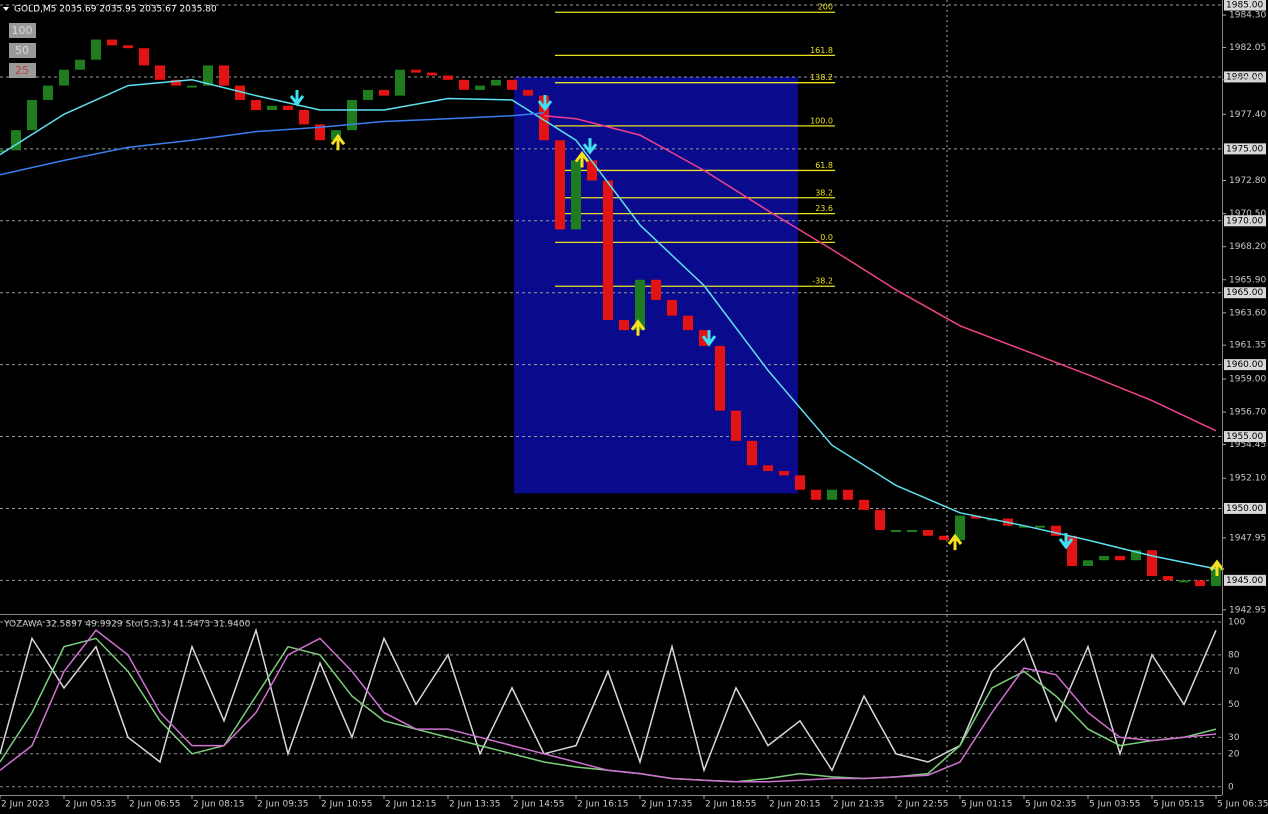 The width and height of the screenshot is (1268, 814). What do you see at coordinates (602, 805) in the screenshot?
I see `x-tick-label: 2 Jun 16:15` at bounding box center [602, 805].